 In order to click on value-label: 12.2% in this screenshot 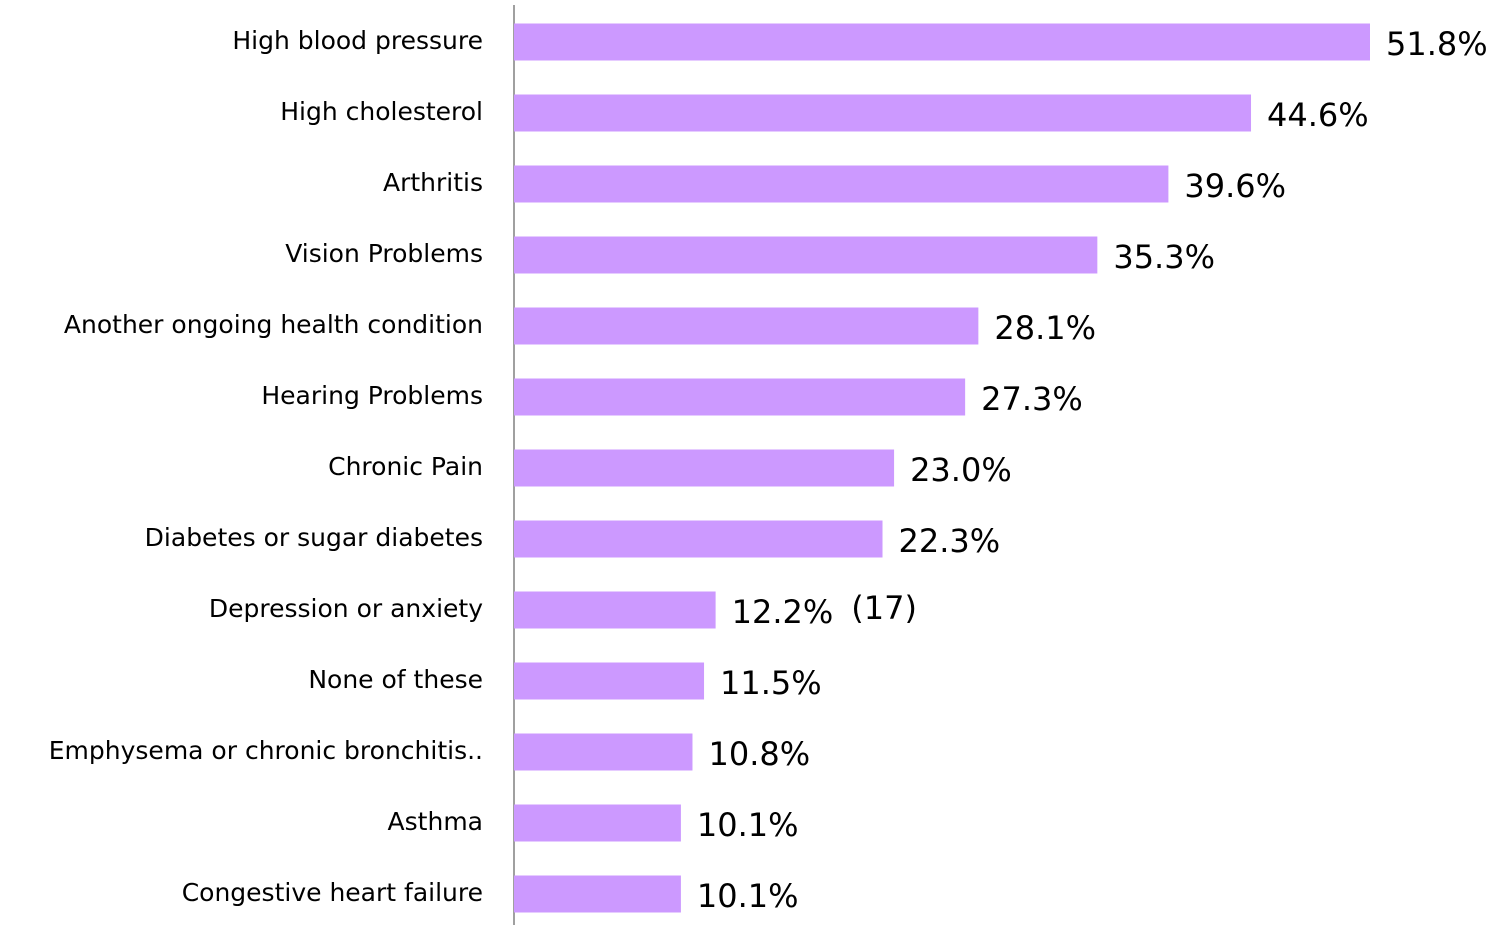, I will do `click(783, 612)`.